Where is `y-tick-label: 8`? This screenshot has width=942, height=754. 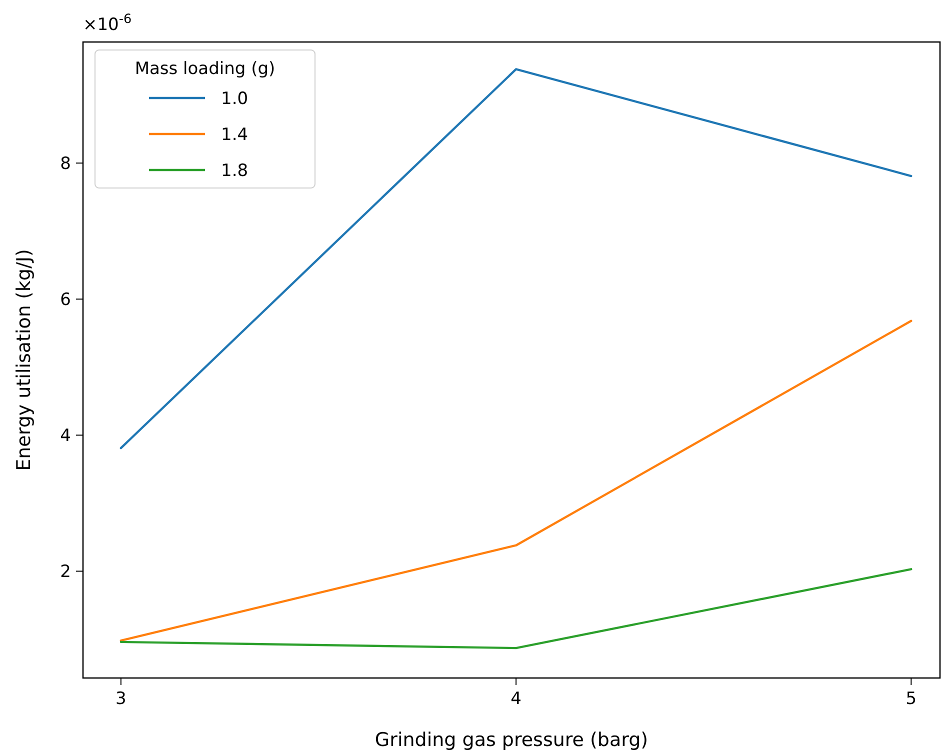 y-tick-label: 8 is located at coordinates (65, 164).